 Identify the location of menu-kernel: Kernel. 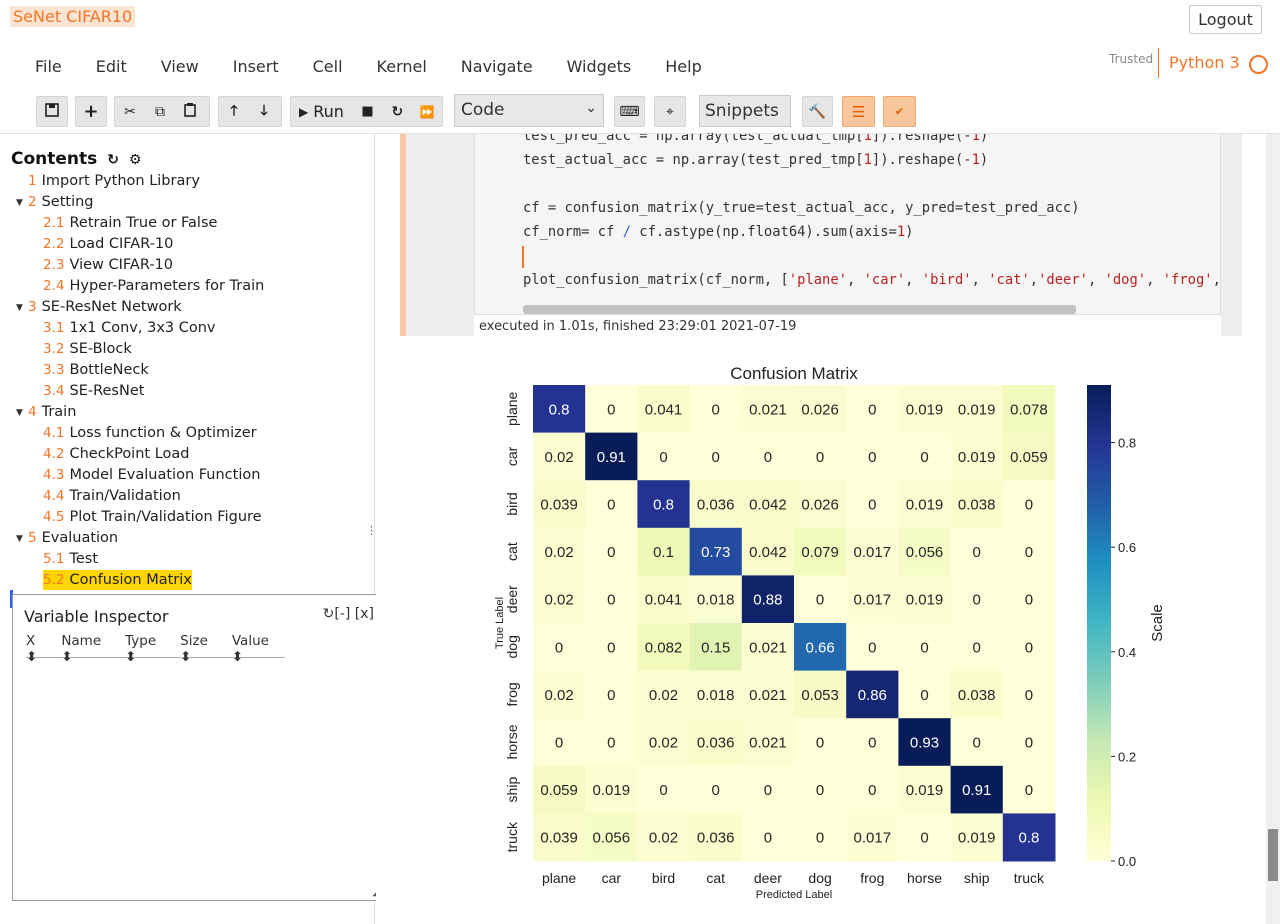
(401, 66).